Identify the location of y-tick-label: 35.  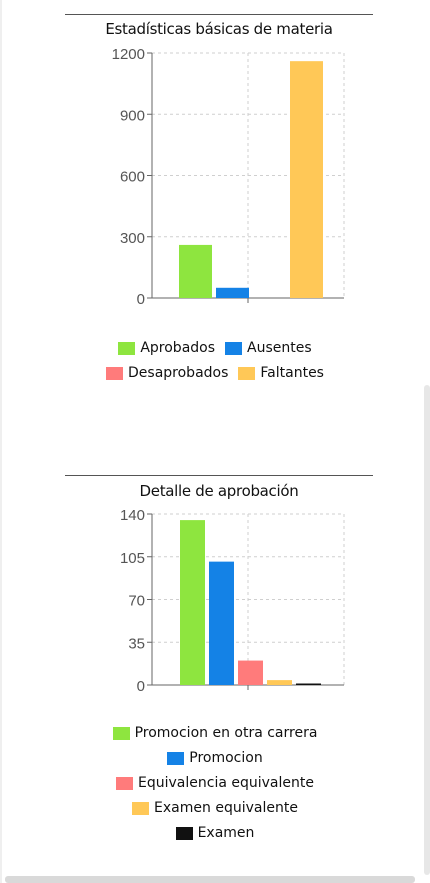
(136, 643).